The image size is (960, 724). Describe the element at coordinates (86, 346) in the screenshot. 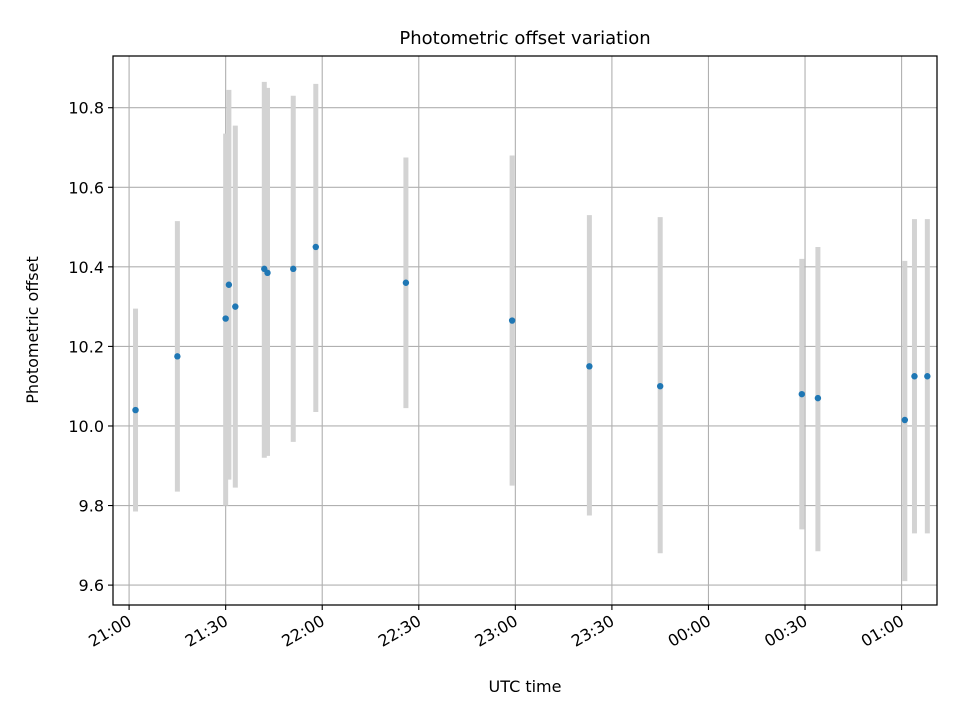

I see `y-tick-label: 10.2` at that location.